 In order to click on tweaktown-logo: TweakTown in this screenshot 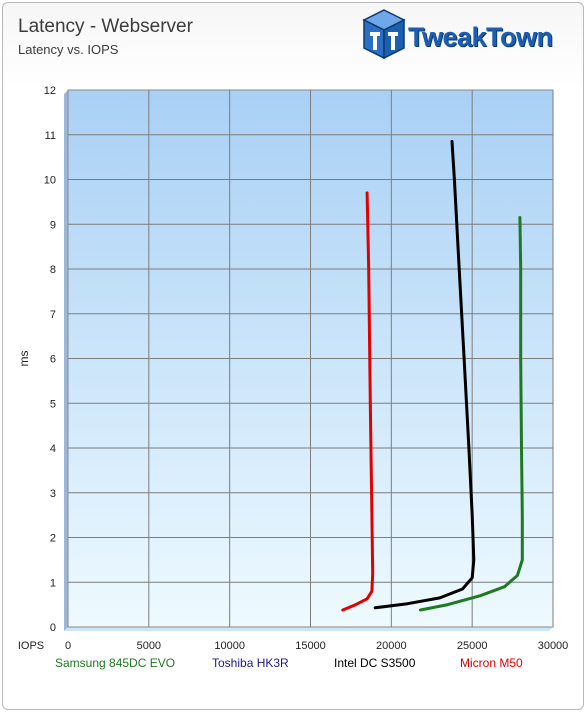, I will do `click(462, 36)`.